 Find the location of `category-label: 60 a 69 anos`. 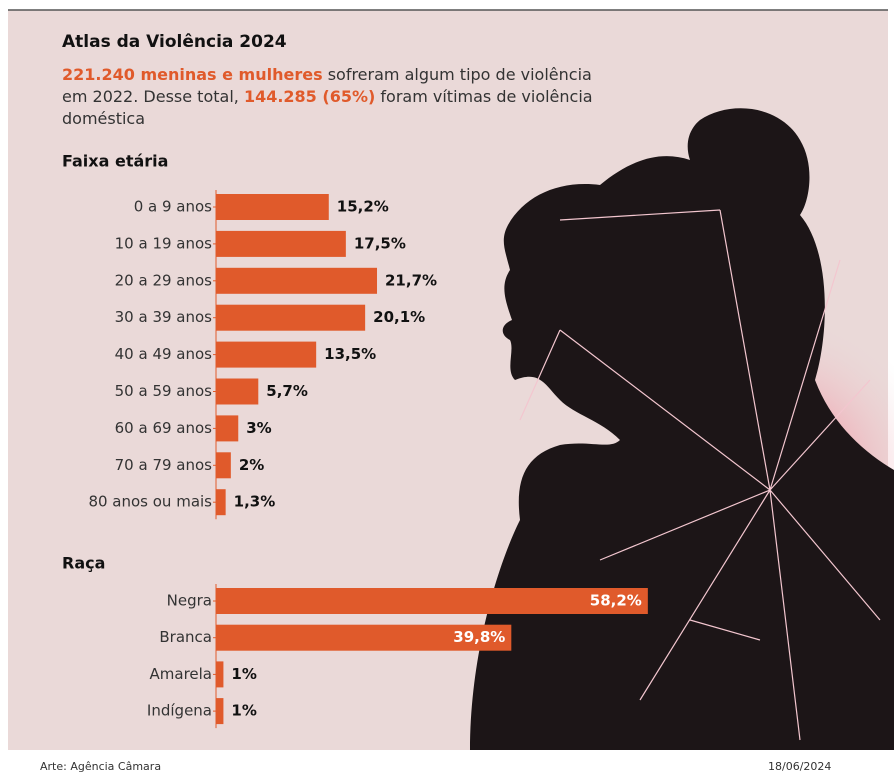

category-label: 60 a 69 anos is located at coordinates (164, 428).